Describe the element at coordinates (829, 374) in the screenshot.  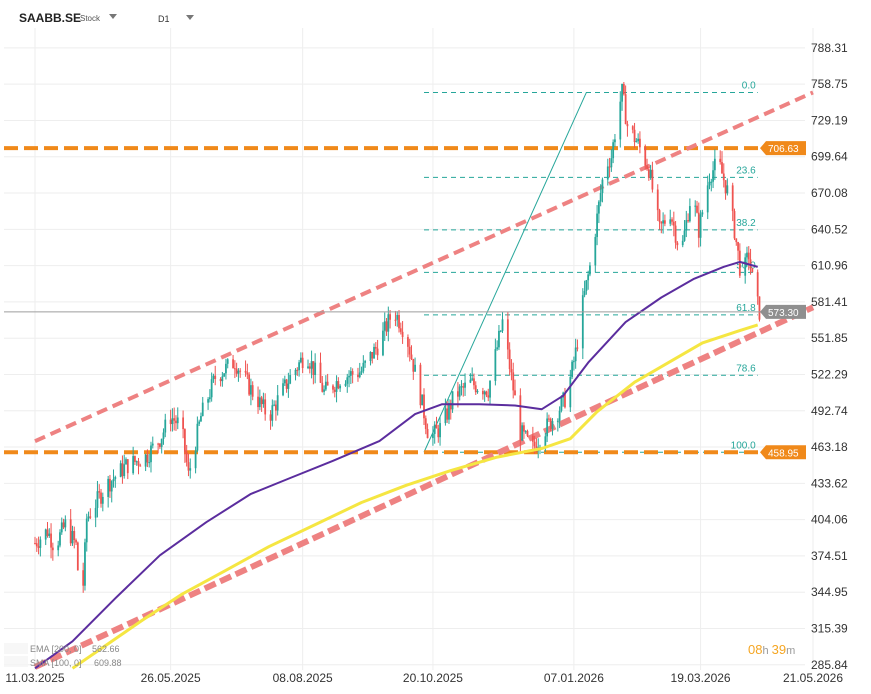
I see `y-tick-label-9: 522.29` at that location.